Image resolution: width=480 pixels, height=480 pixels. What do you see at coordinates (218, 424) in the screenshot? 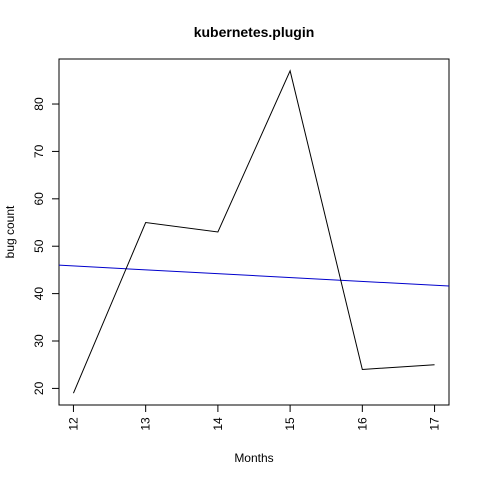
I see `x-tick-label: 14` at bounding box center [218, 424].